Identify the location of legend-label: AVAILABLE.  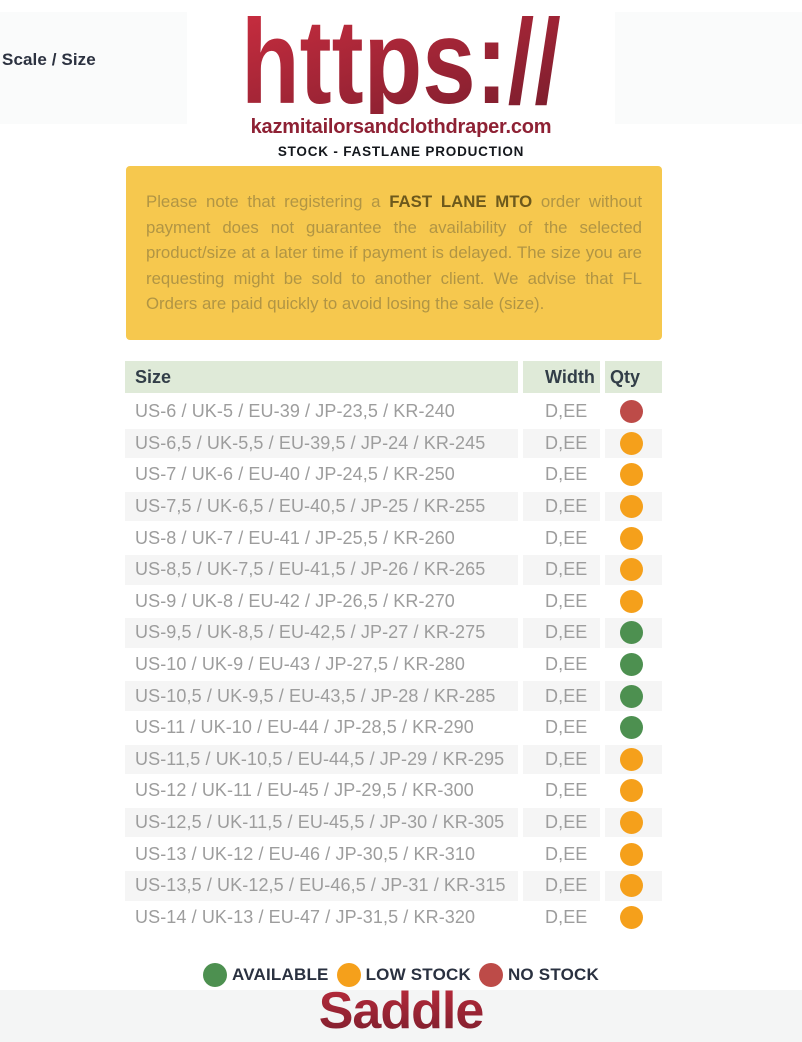
(280, 974).